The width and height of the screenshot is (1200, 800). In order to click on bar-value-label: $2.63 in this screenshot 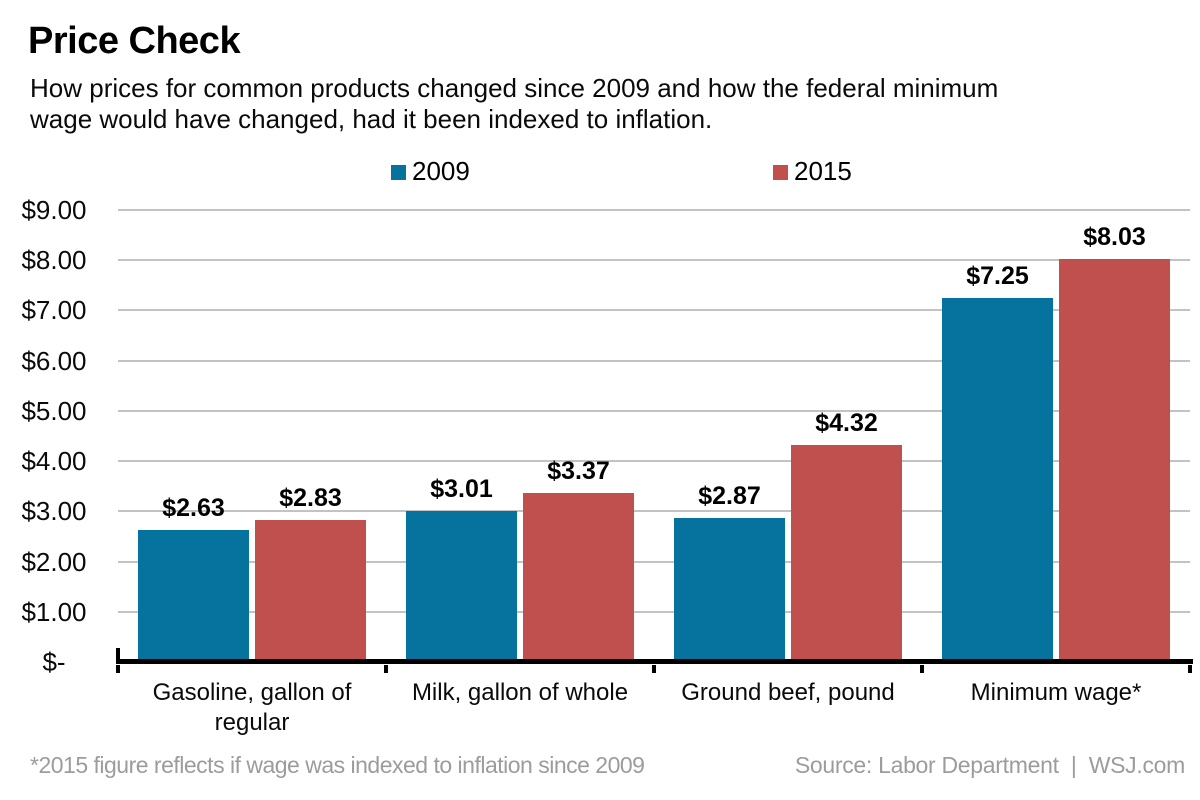, I will do `click(193, 507)`.